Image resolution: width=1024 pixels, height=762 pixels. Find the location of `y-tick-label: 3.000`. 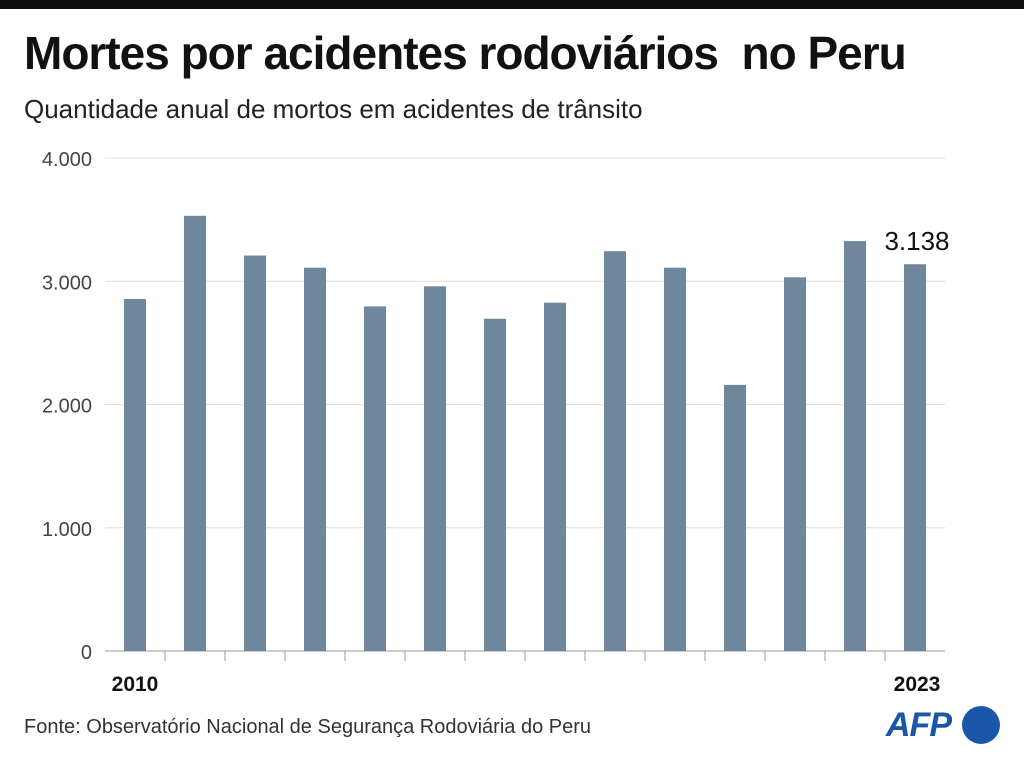

y-tick-label: 3.000 is located at coordinates (67, 283).